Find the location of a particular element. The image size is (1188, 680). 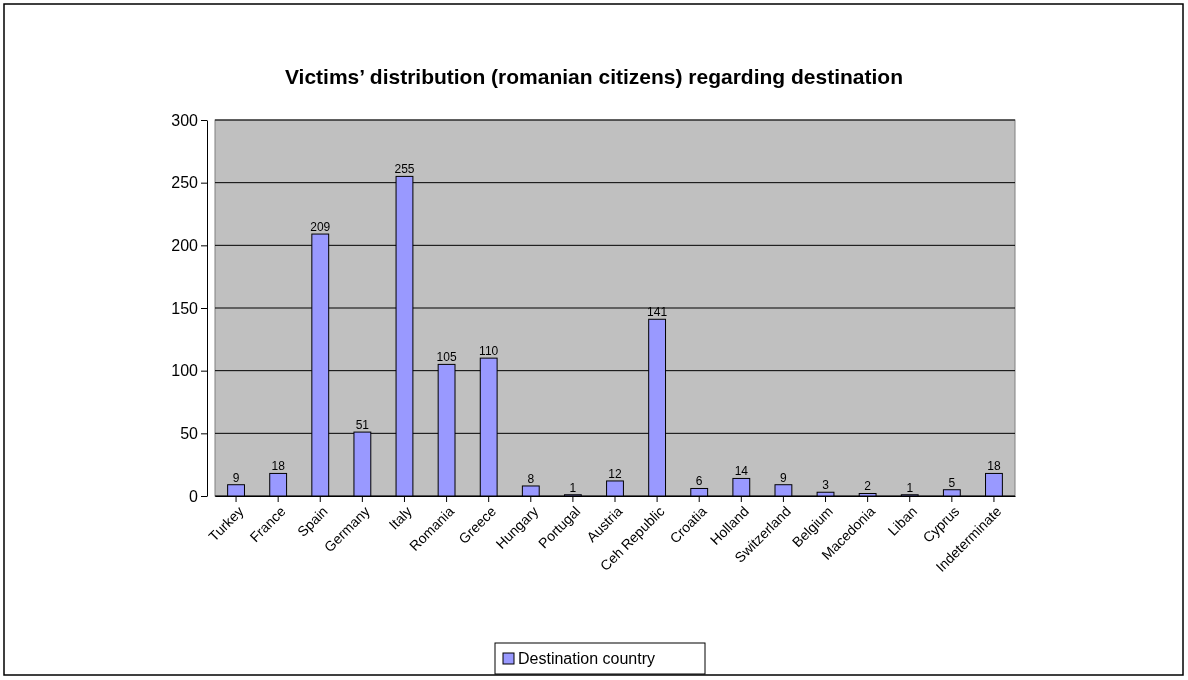

y-tick-label: 300 is located at coordinates (185, 120).